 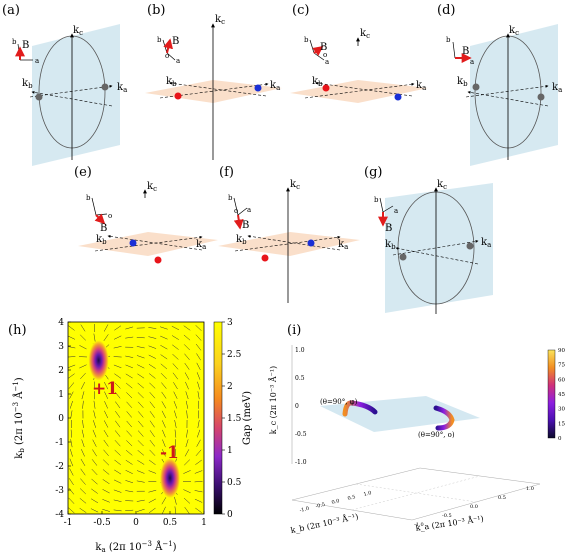 I want to click on heatmap-colorbar, so click(x=218, y=418).